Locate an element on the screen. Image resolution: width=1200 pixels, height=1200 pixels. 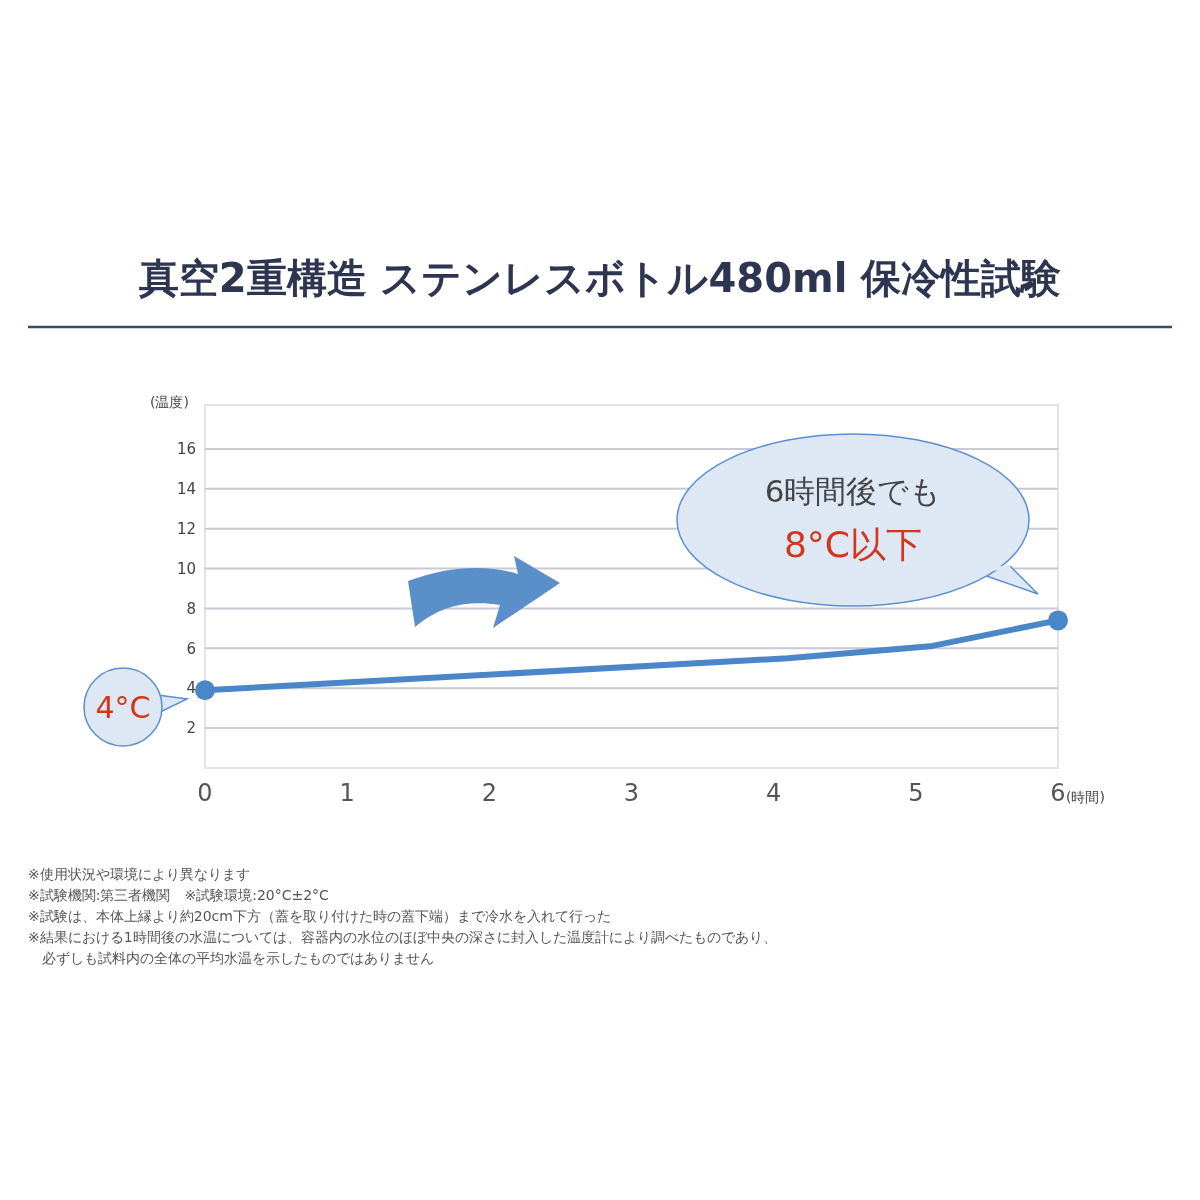
y-tick-label: 12 is located at coordinates (186, 528).